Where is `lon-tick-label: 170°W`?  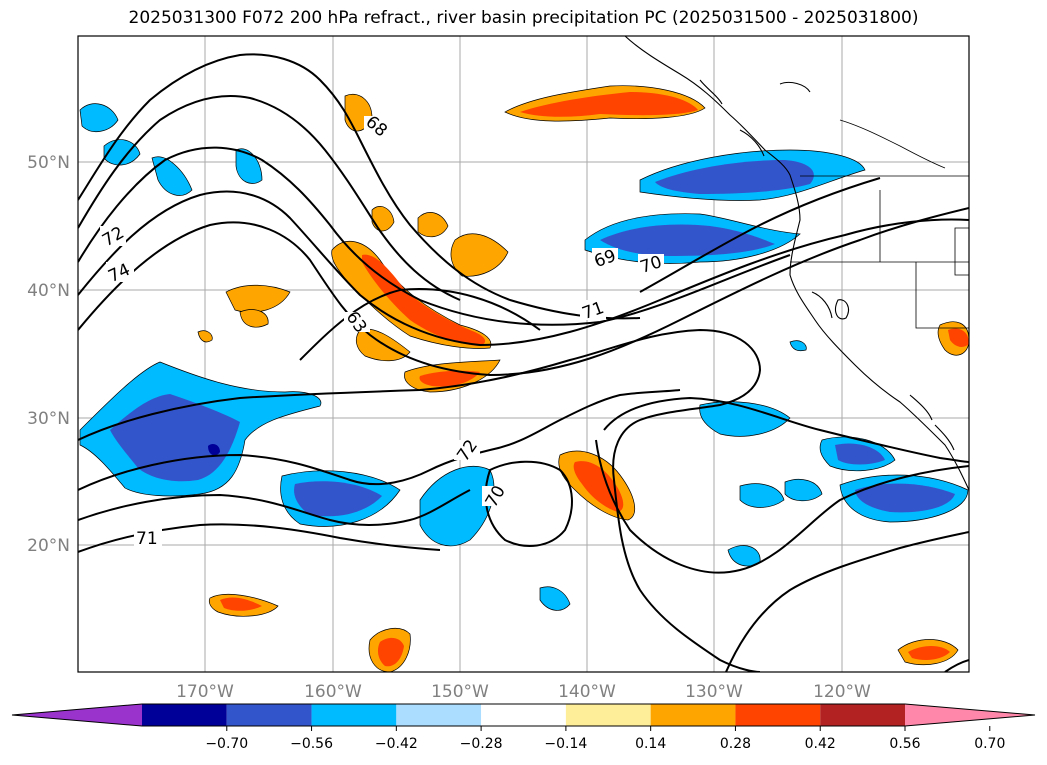
lon-tick-label: 170°W is located at coordinates (205, 692).